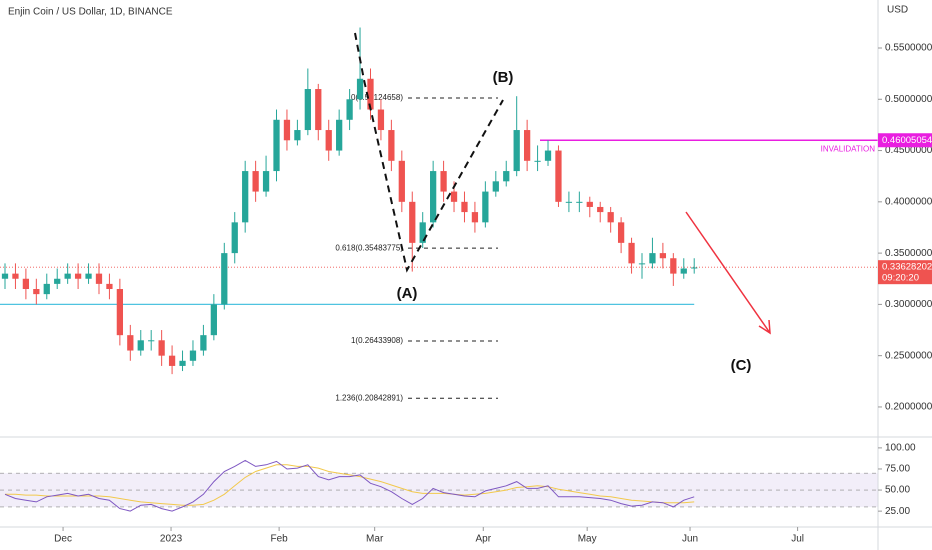  I want to click on x-tick-label: Mar, so click(375, 539).